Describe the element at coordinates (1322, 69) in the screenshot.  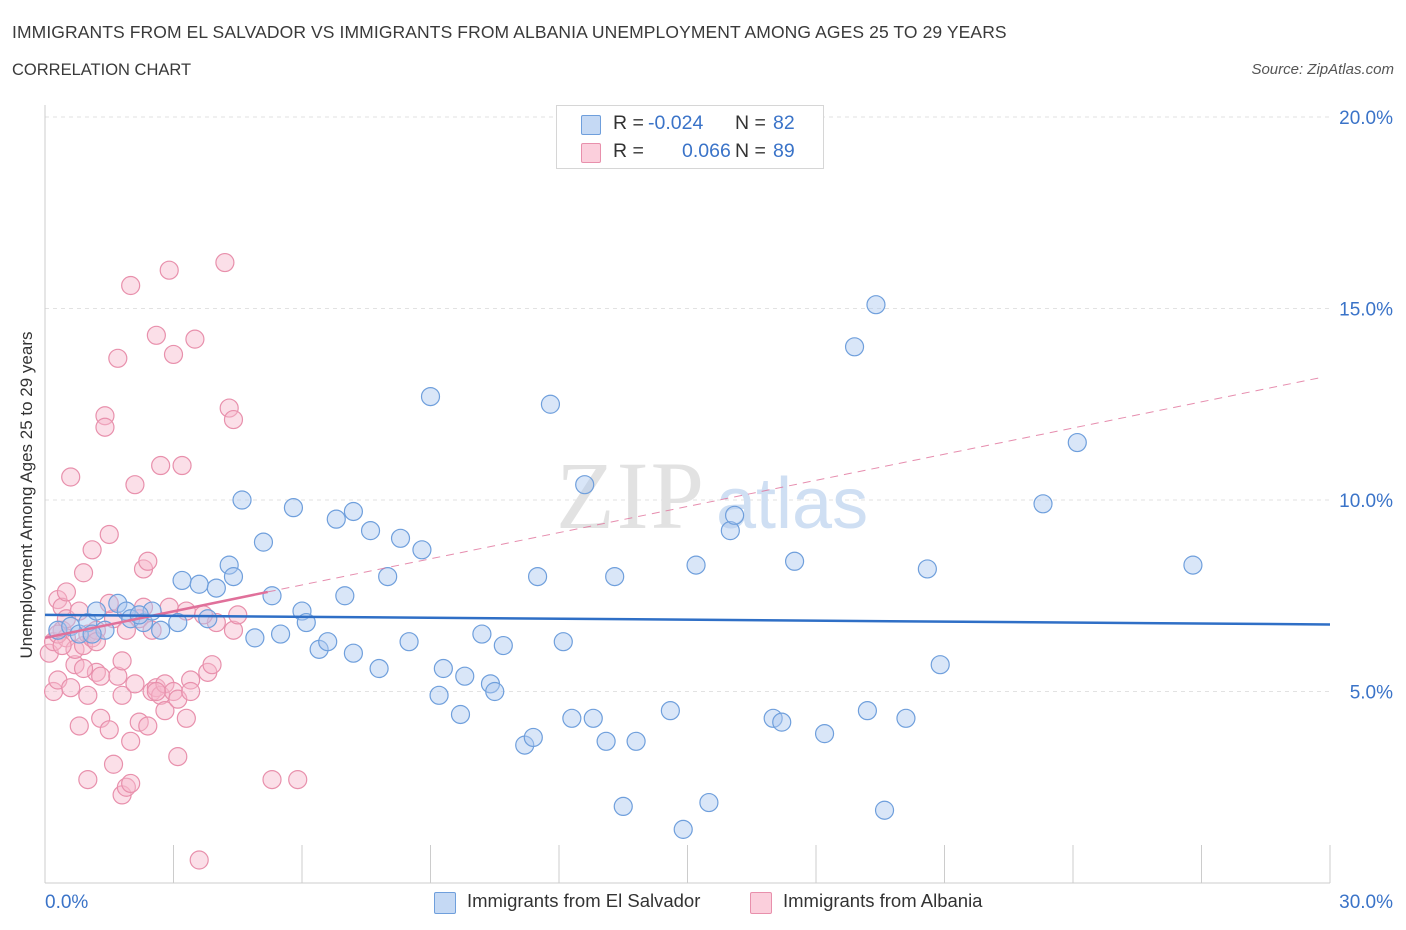
I see `source-credit: Source: ZipAtlas.com` at that location.